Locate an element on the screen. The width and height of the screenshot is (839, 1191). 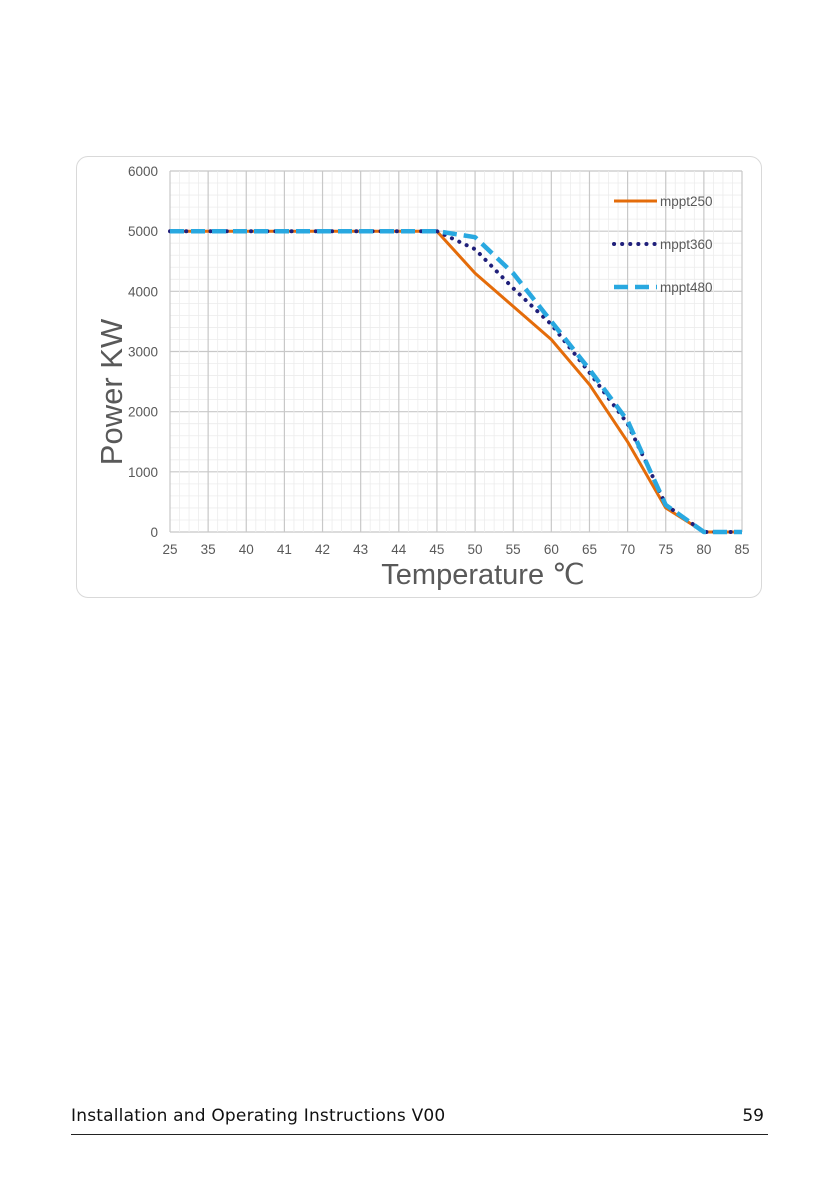
y-axis-label: Power KW is located at coordinates (111, 391).